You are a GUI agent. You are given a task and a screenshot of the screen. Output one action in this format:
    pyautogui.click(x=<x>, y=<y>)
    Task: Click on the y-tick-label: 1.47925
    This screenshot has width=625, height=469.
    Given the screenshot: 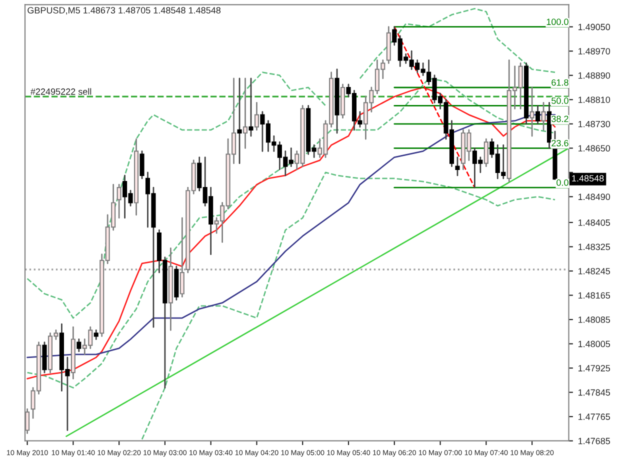 What is the action you would take?
    pyautogui.click(x=594, y=368)
    